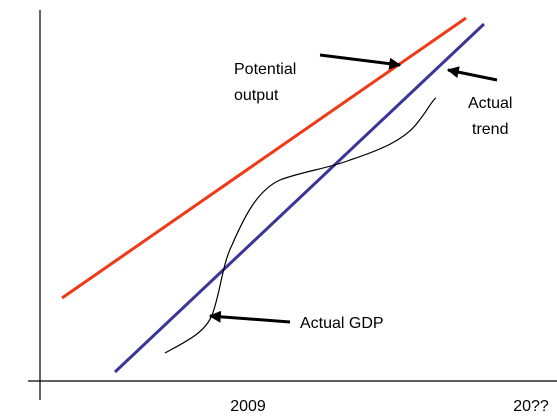 This screenshot has width=557, height=416. What do you see at coordinates (248, 406) in the screenshot?
I see `x-axis-label: 2009` at bounding box center [248, 406].